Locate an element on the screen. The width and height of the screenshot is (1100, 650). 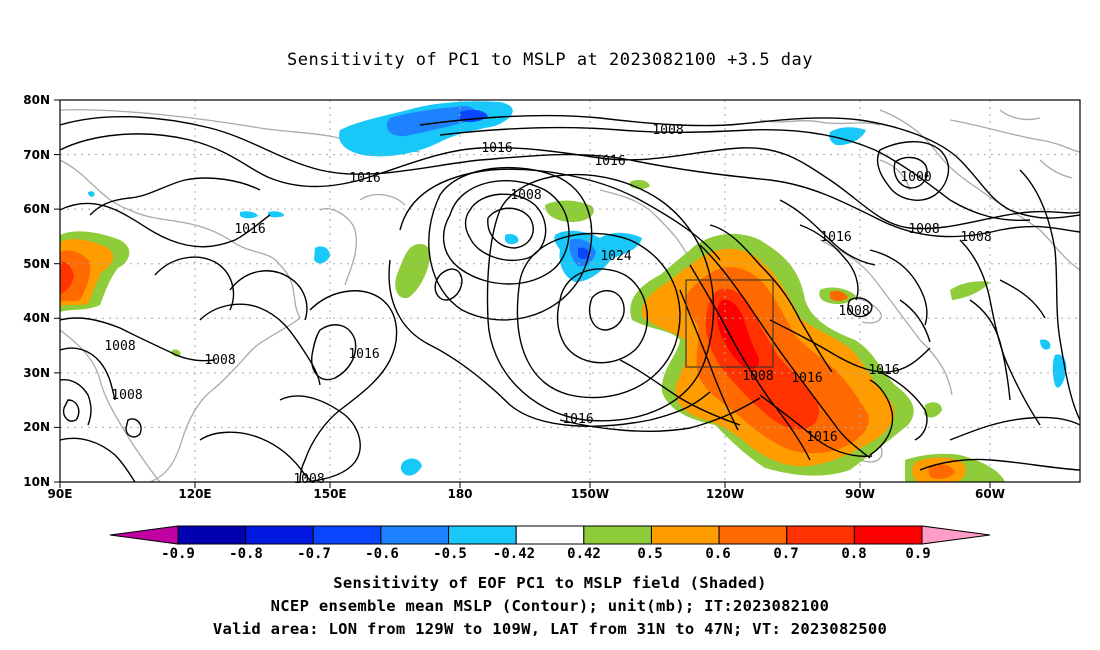
lon-label: 90E is located at coordinates (60, 494).